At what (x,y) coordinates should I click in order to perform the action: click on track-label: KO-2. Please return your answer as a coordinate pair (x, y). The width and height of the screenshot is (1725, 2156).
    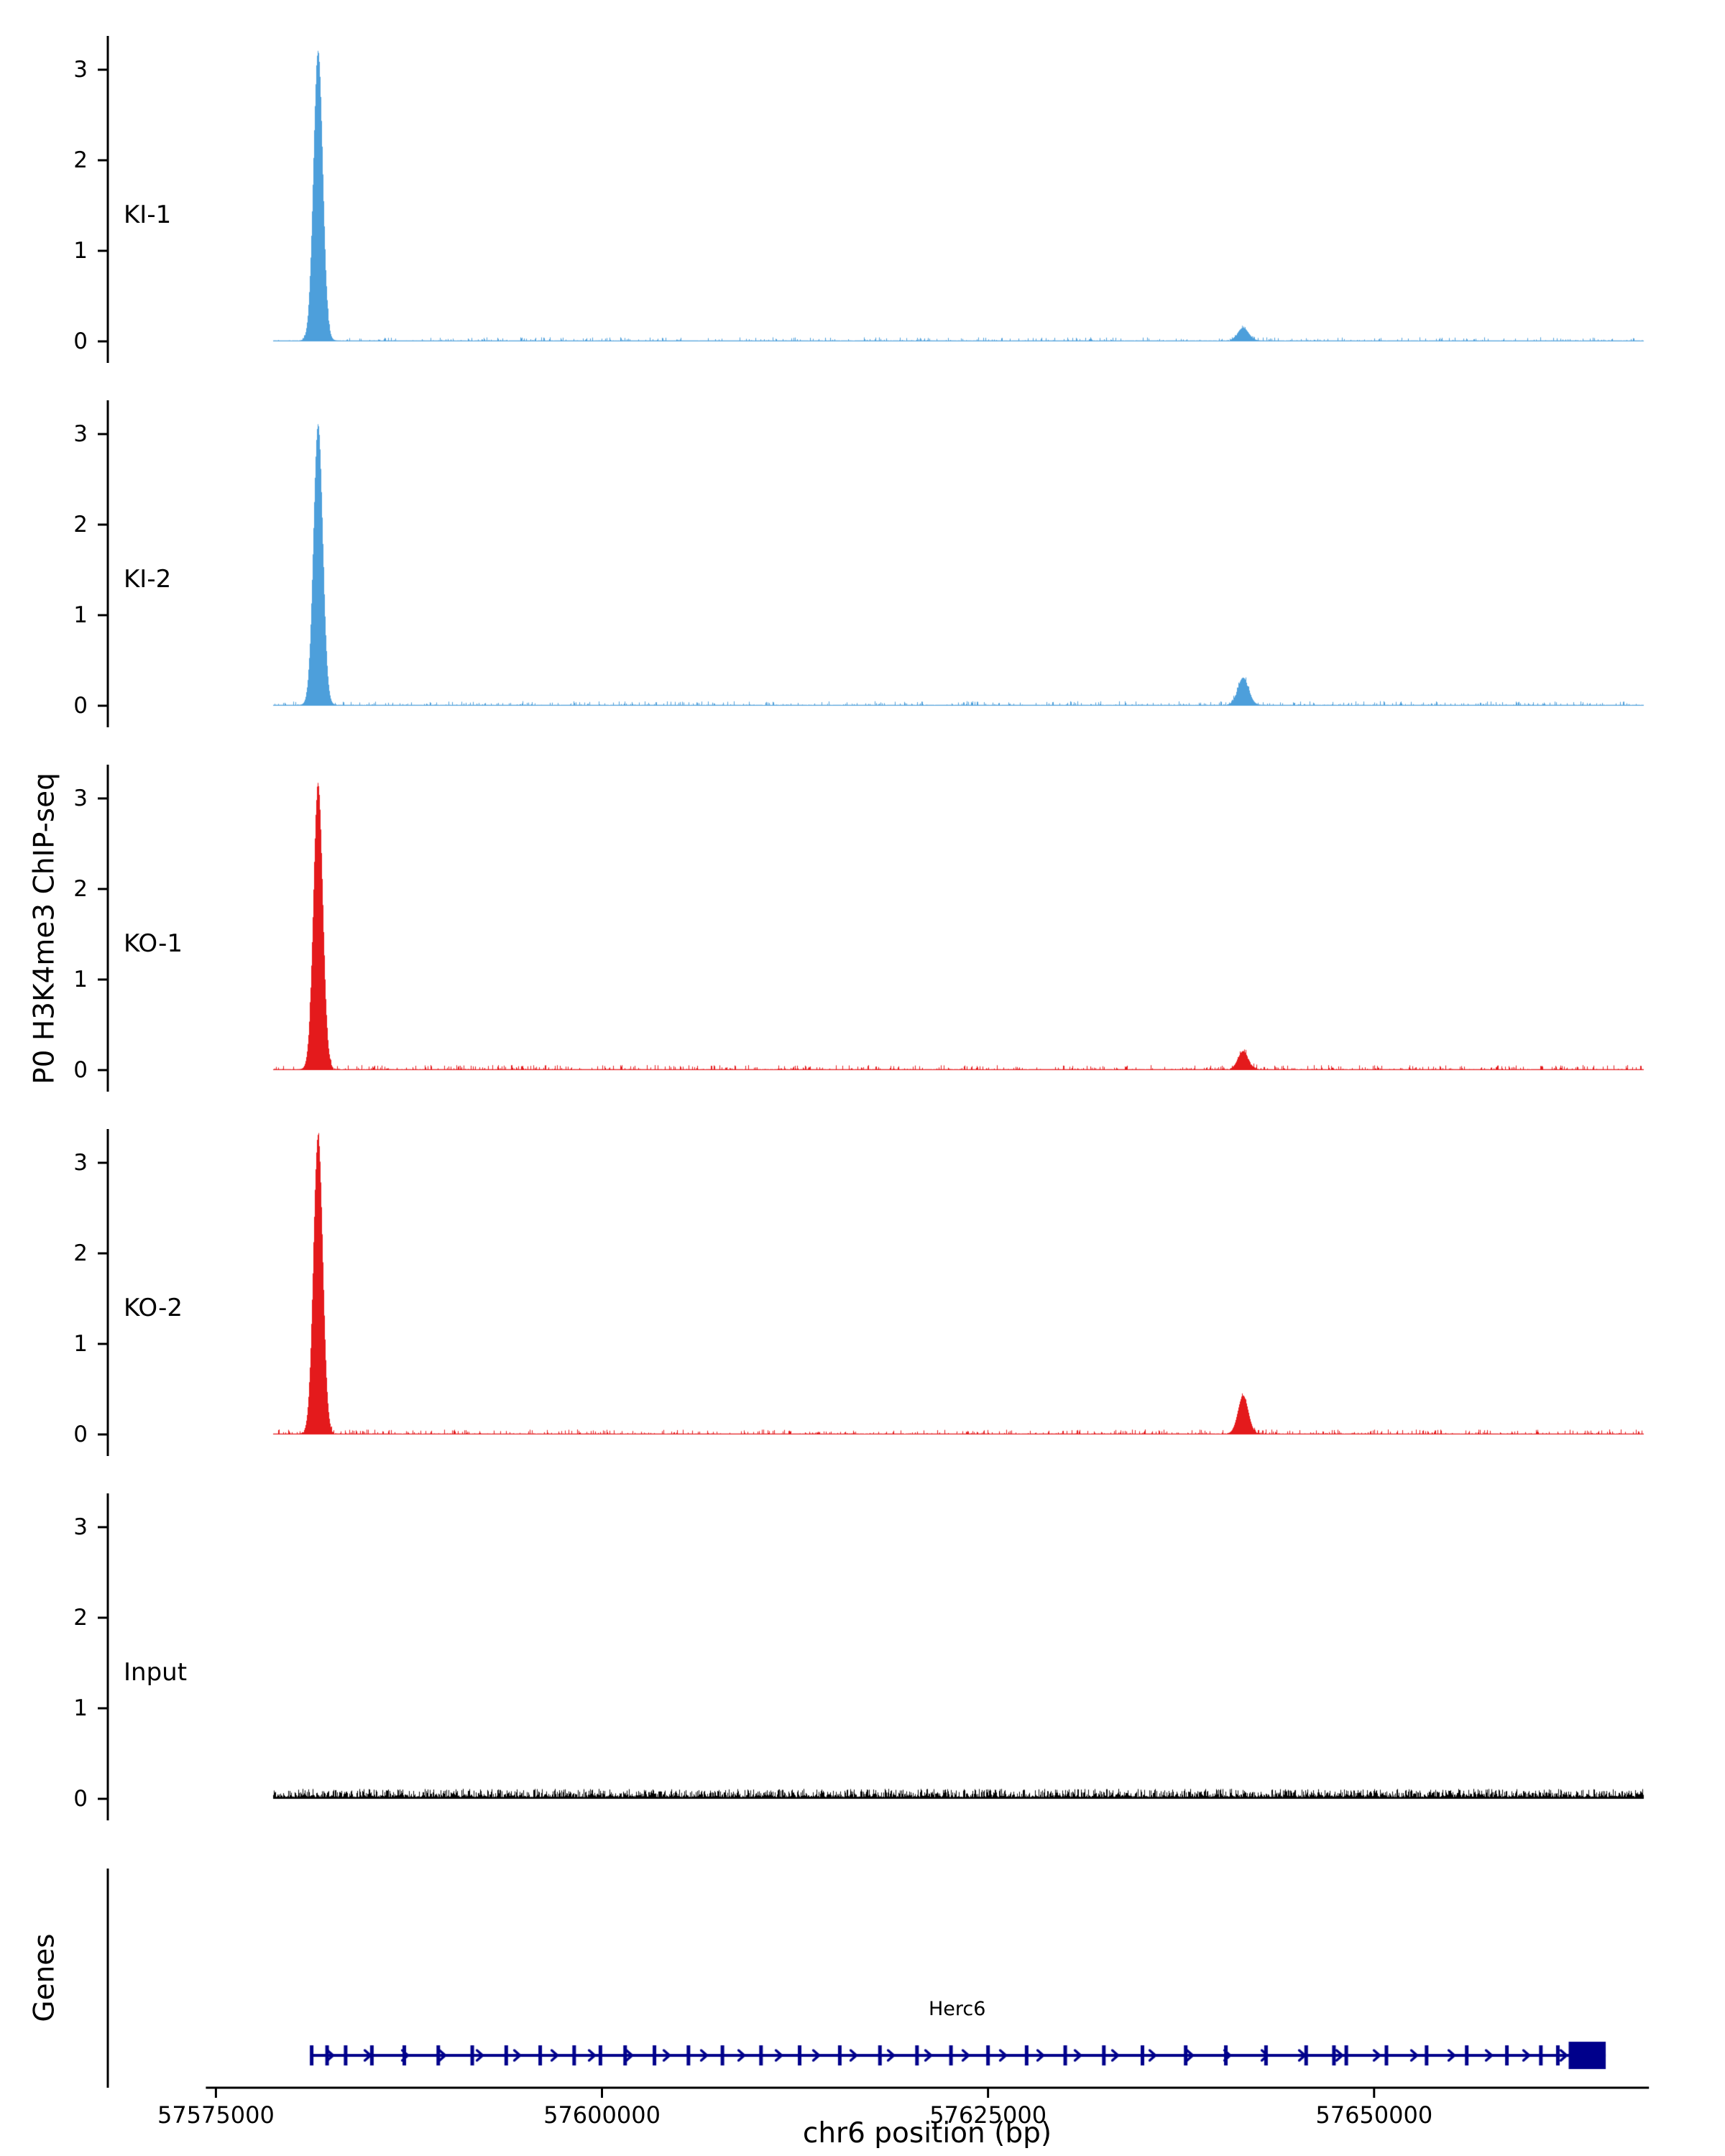
    Looking at the image, I should click on (153, 1307).